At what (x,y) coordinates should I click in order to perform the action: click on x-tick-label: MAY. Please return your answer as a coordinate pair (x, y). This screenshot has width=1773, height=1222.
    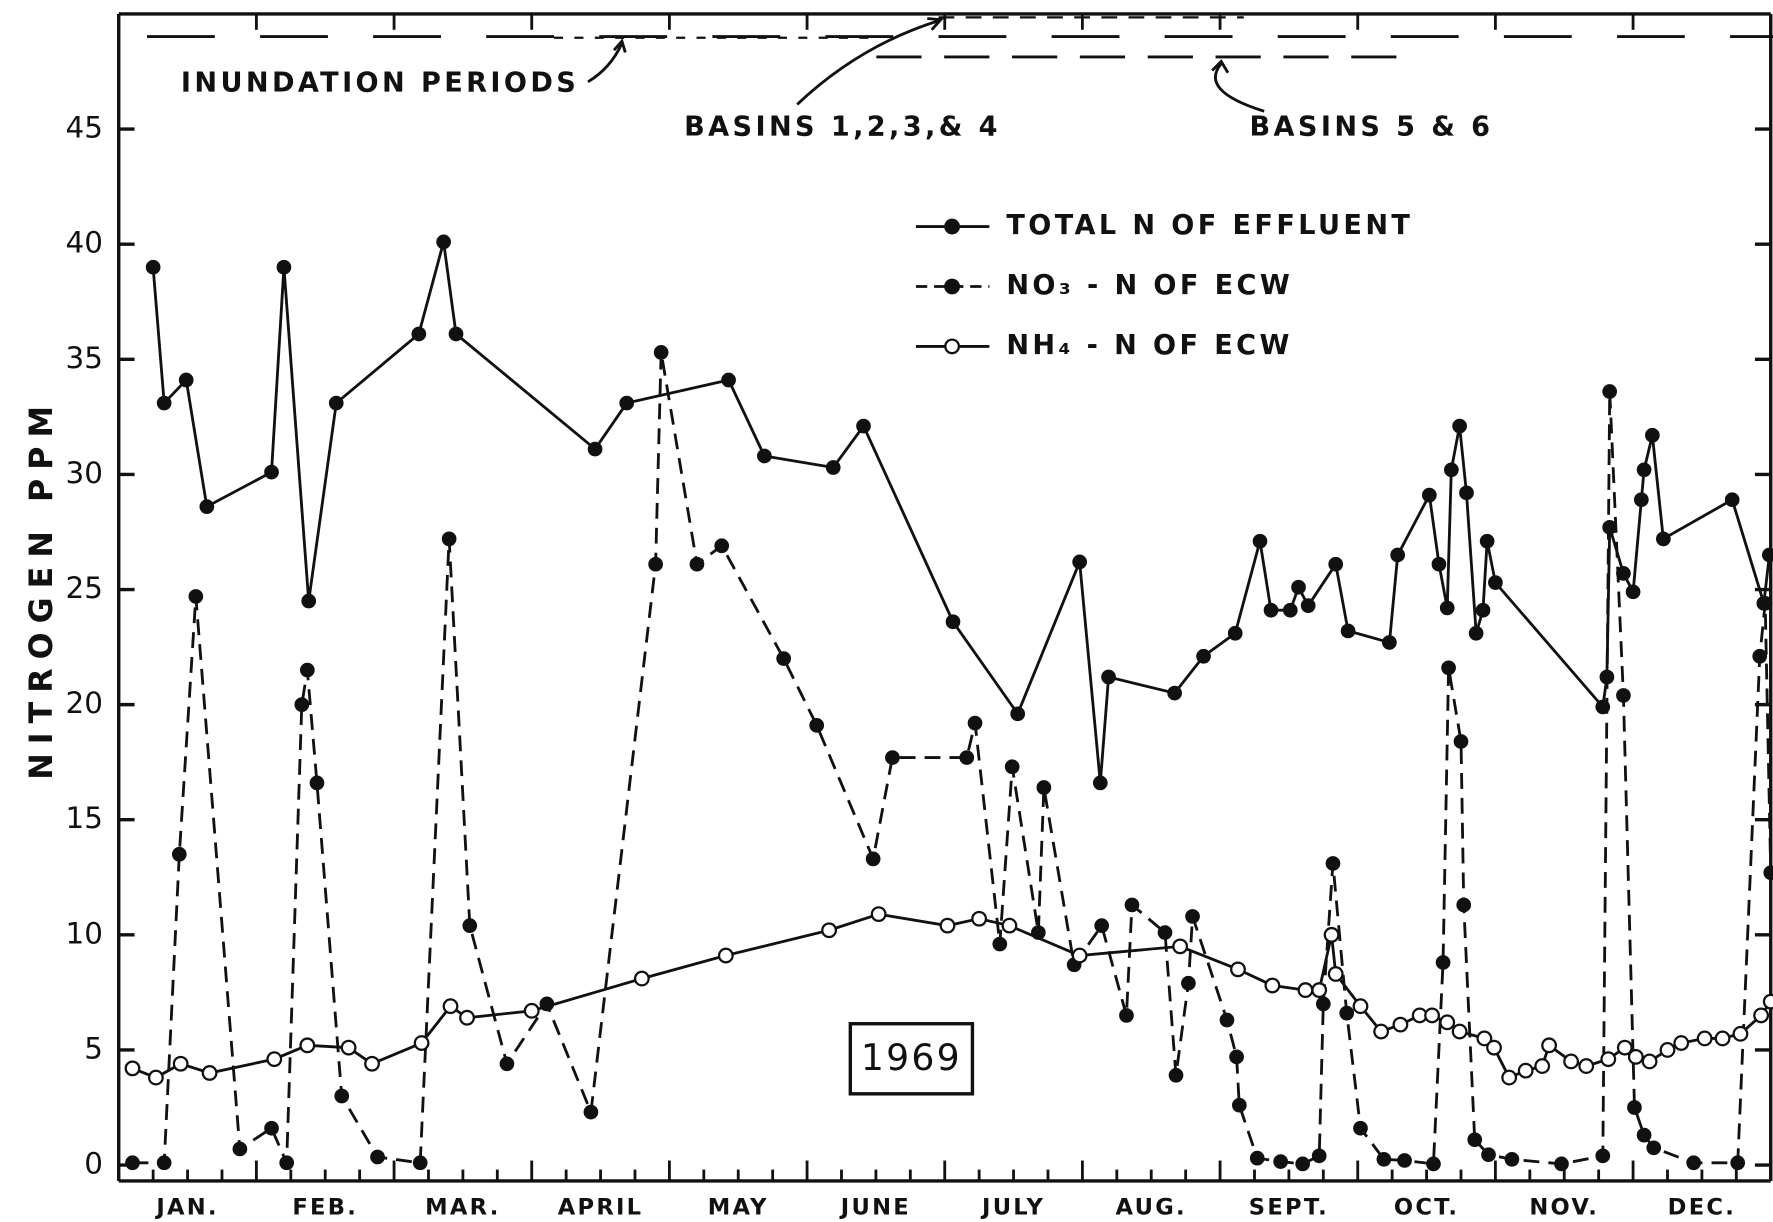
    Looking at the image, I should click on (738, 1208).